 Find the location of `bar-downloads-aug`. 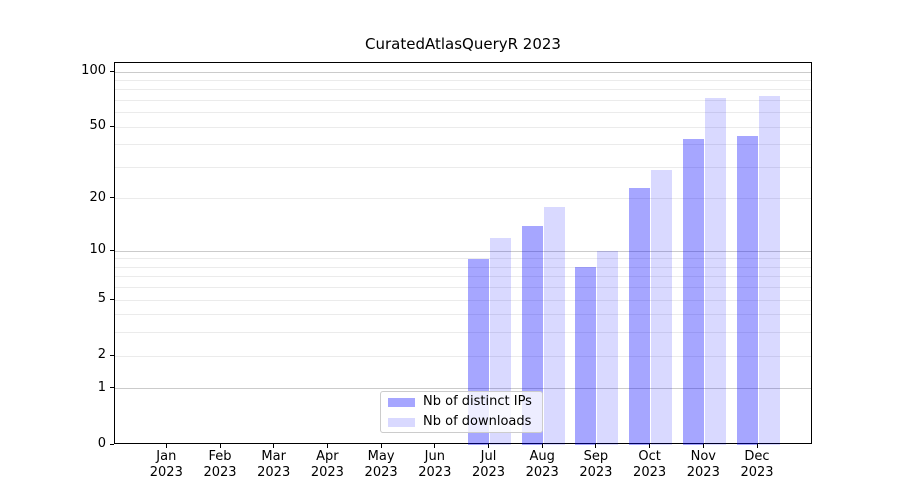

bar-downloads-aug is located at coordinates (554, 326).